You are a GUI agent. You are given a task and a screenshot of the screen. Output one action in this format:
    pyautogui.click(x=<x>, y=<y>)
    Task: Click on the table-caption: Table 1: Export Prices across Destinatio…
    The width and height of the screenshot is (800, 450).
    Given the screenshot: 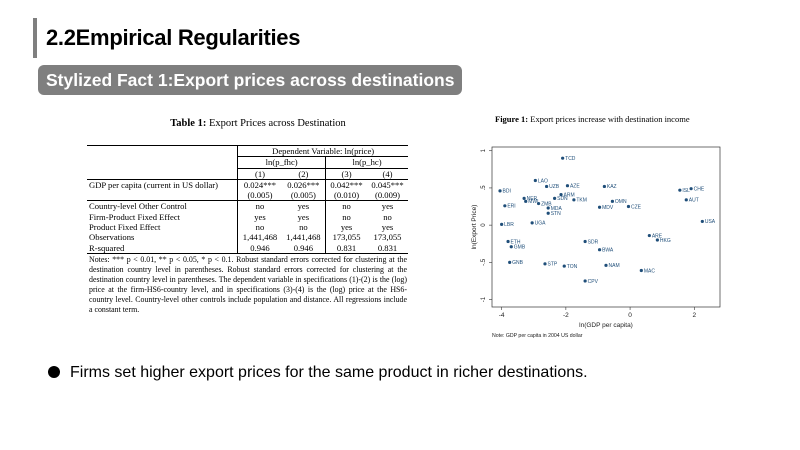 What is the action you would take?
    pyautogui.click(x=258, y=123)
    